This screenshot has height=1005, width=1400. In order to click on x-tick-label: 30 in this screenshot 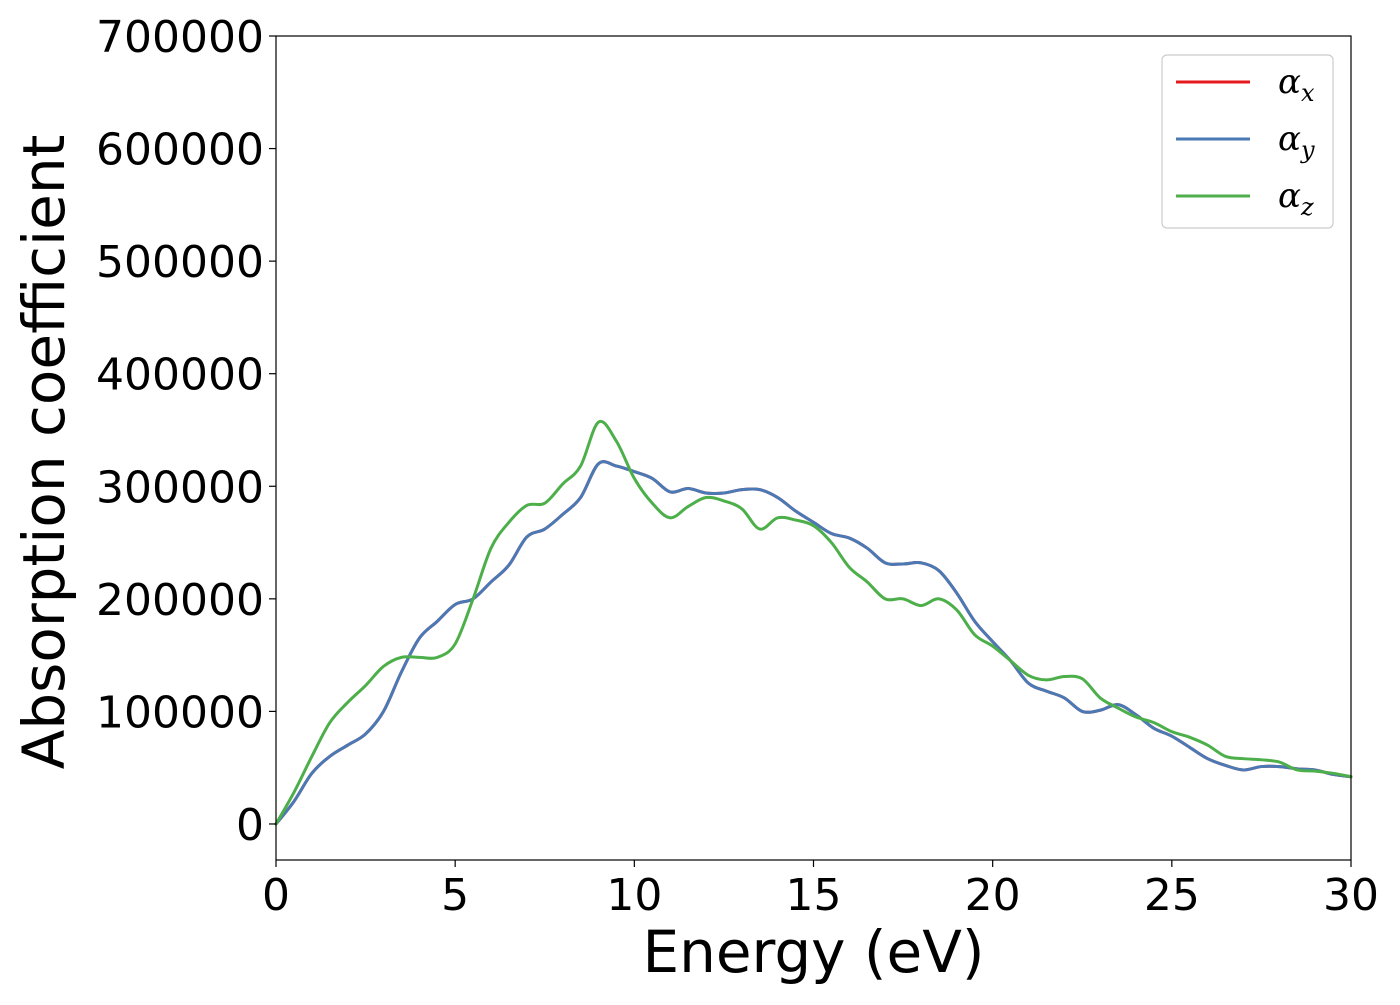, I will do `click(1351, 895)`.